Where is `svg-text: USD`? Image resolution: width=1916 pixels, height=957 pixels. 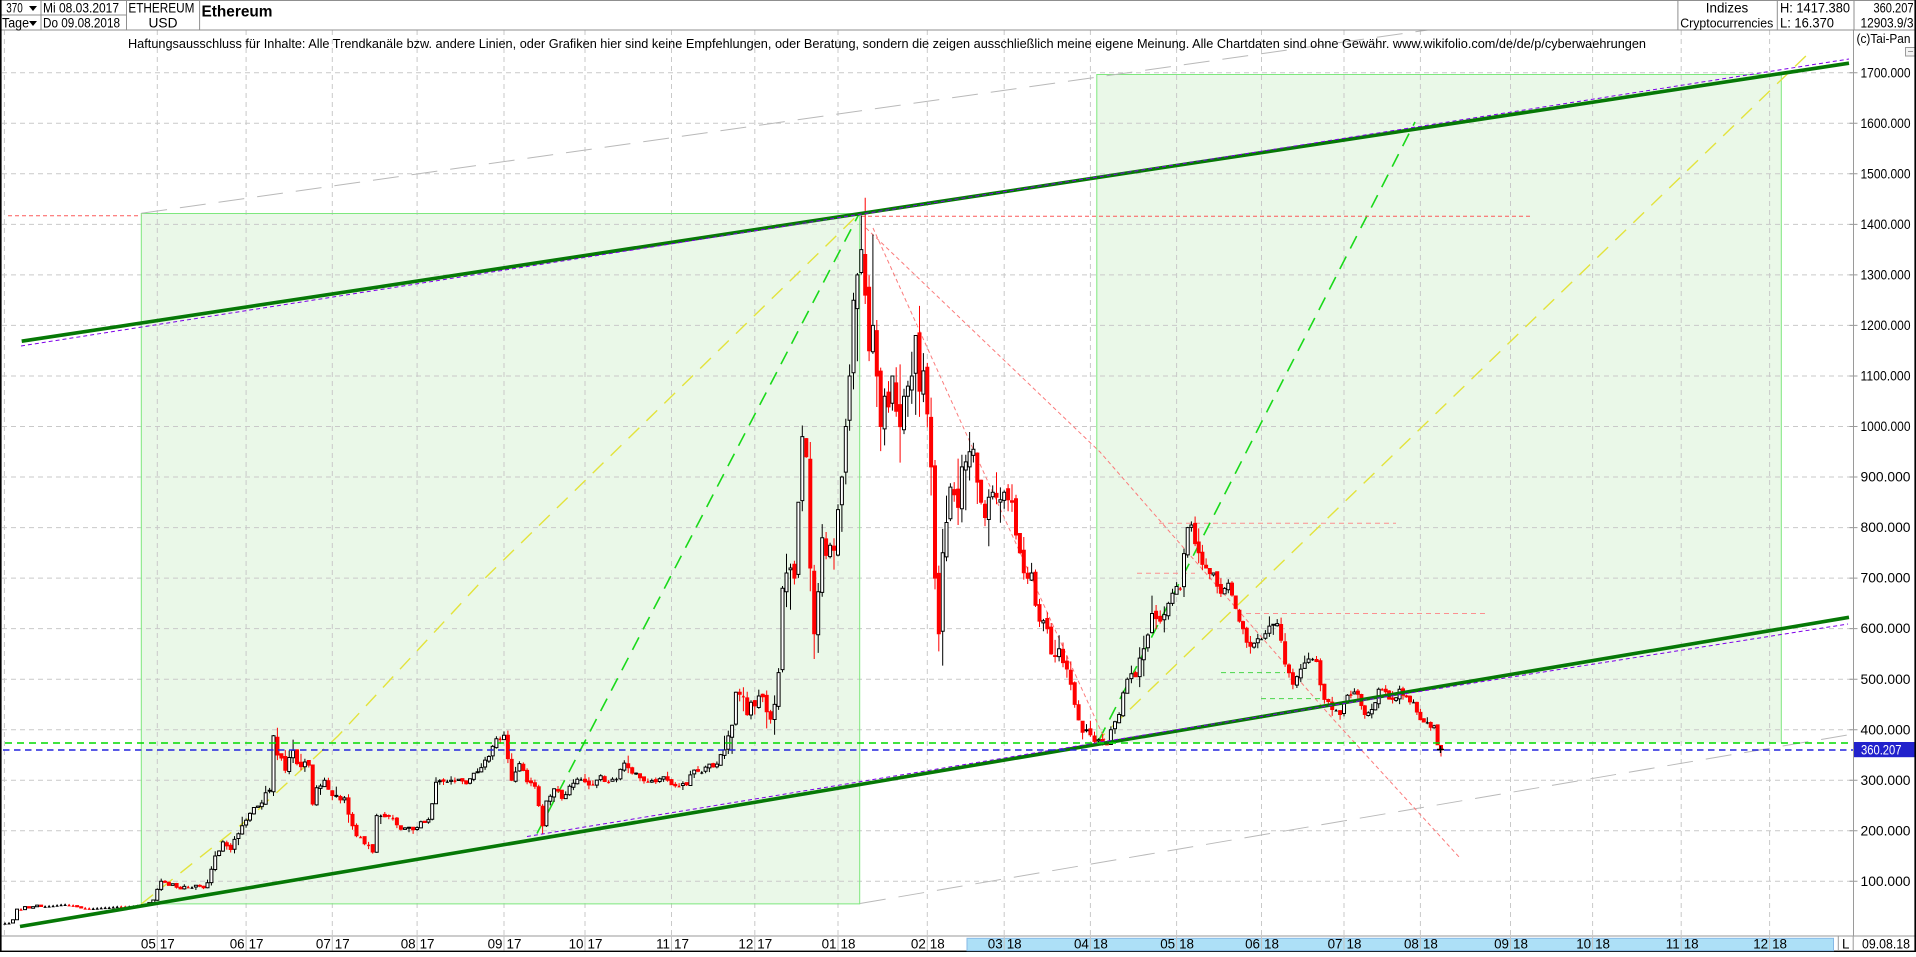 svg-text: USD is located at coordinates (163, 23).